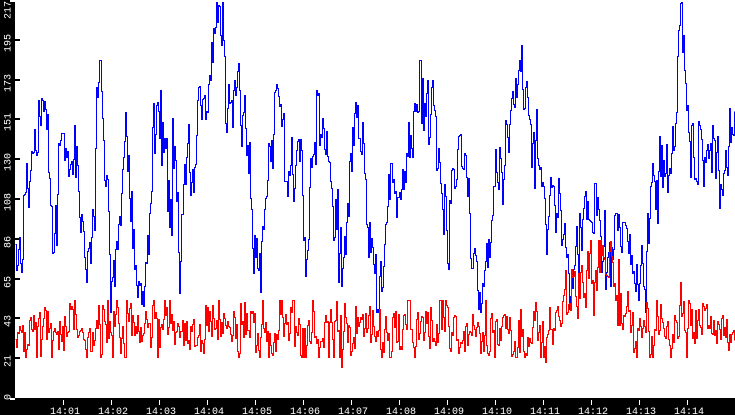 The image size is (735, 415). I want to click on svg-text: 14:05, so click(257, 411).